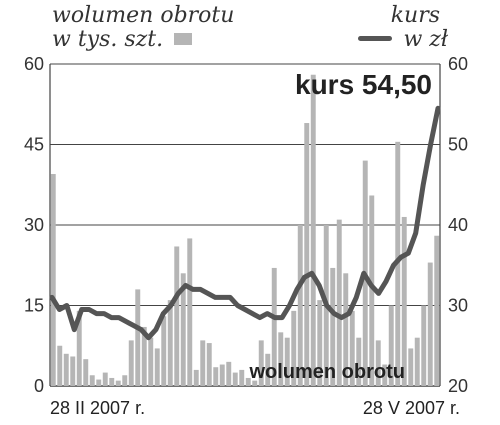 The height and width of the screenshot is (425, 500). I want to click on right-tick-label: 60, so click(458, 64).